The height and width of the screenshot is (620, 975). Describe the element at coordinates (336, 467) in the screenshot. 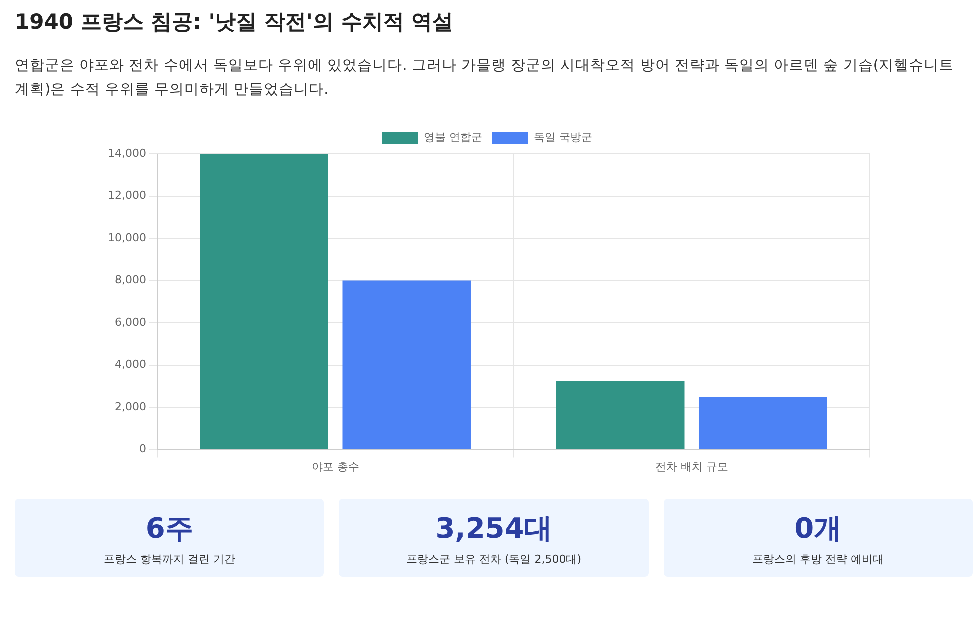

I see `x-tick-label: 야포 총수` at that location.